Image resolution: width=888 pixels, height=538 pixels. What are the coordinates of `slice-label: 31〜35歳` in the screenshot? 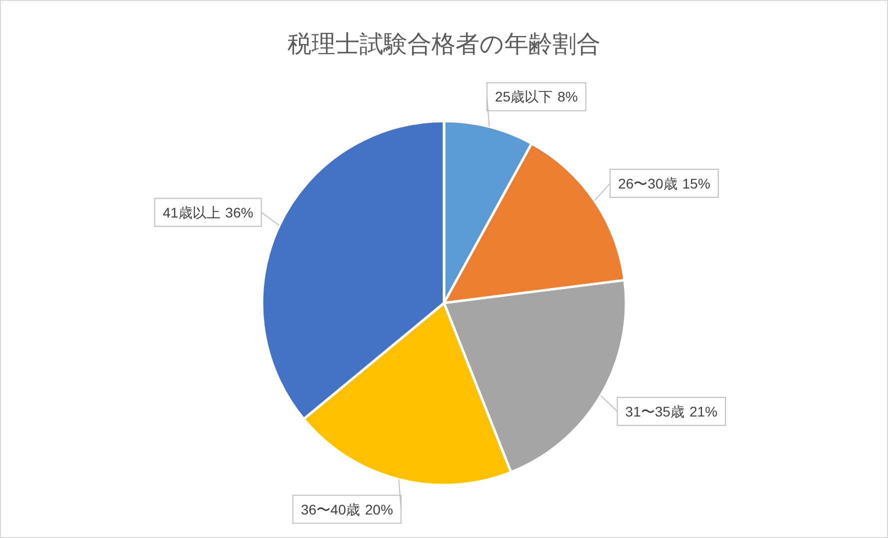 It's located at (654, 411).